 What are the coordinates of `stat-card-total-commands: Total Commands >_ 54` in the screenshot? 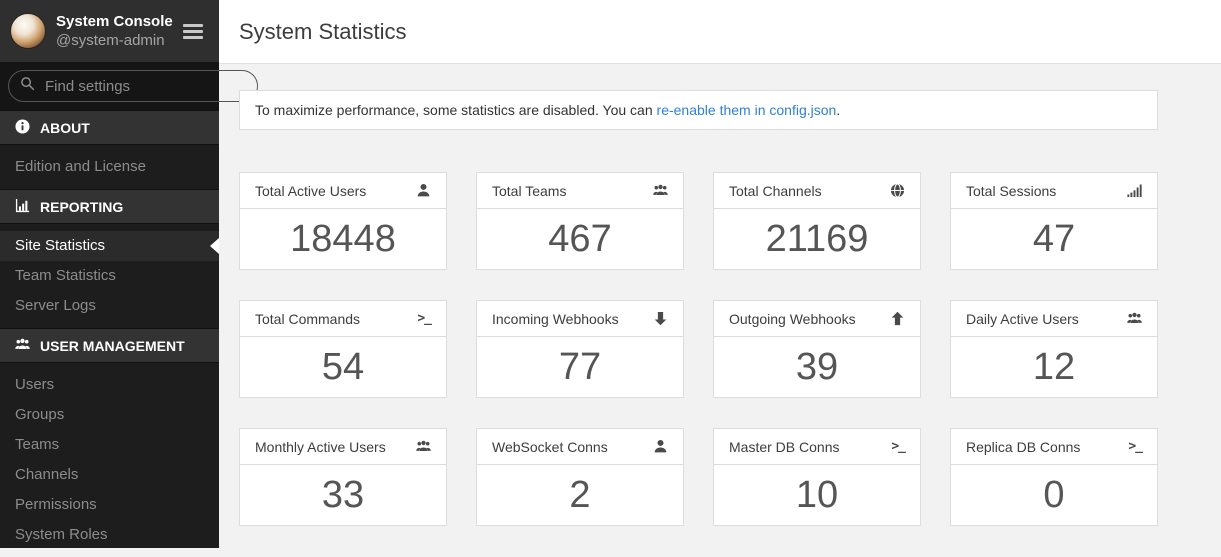 It's located at (343, 349).